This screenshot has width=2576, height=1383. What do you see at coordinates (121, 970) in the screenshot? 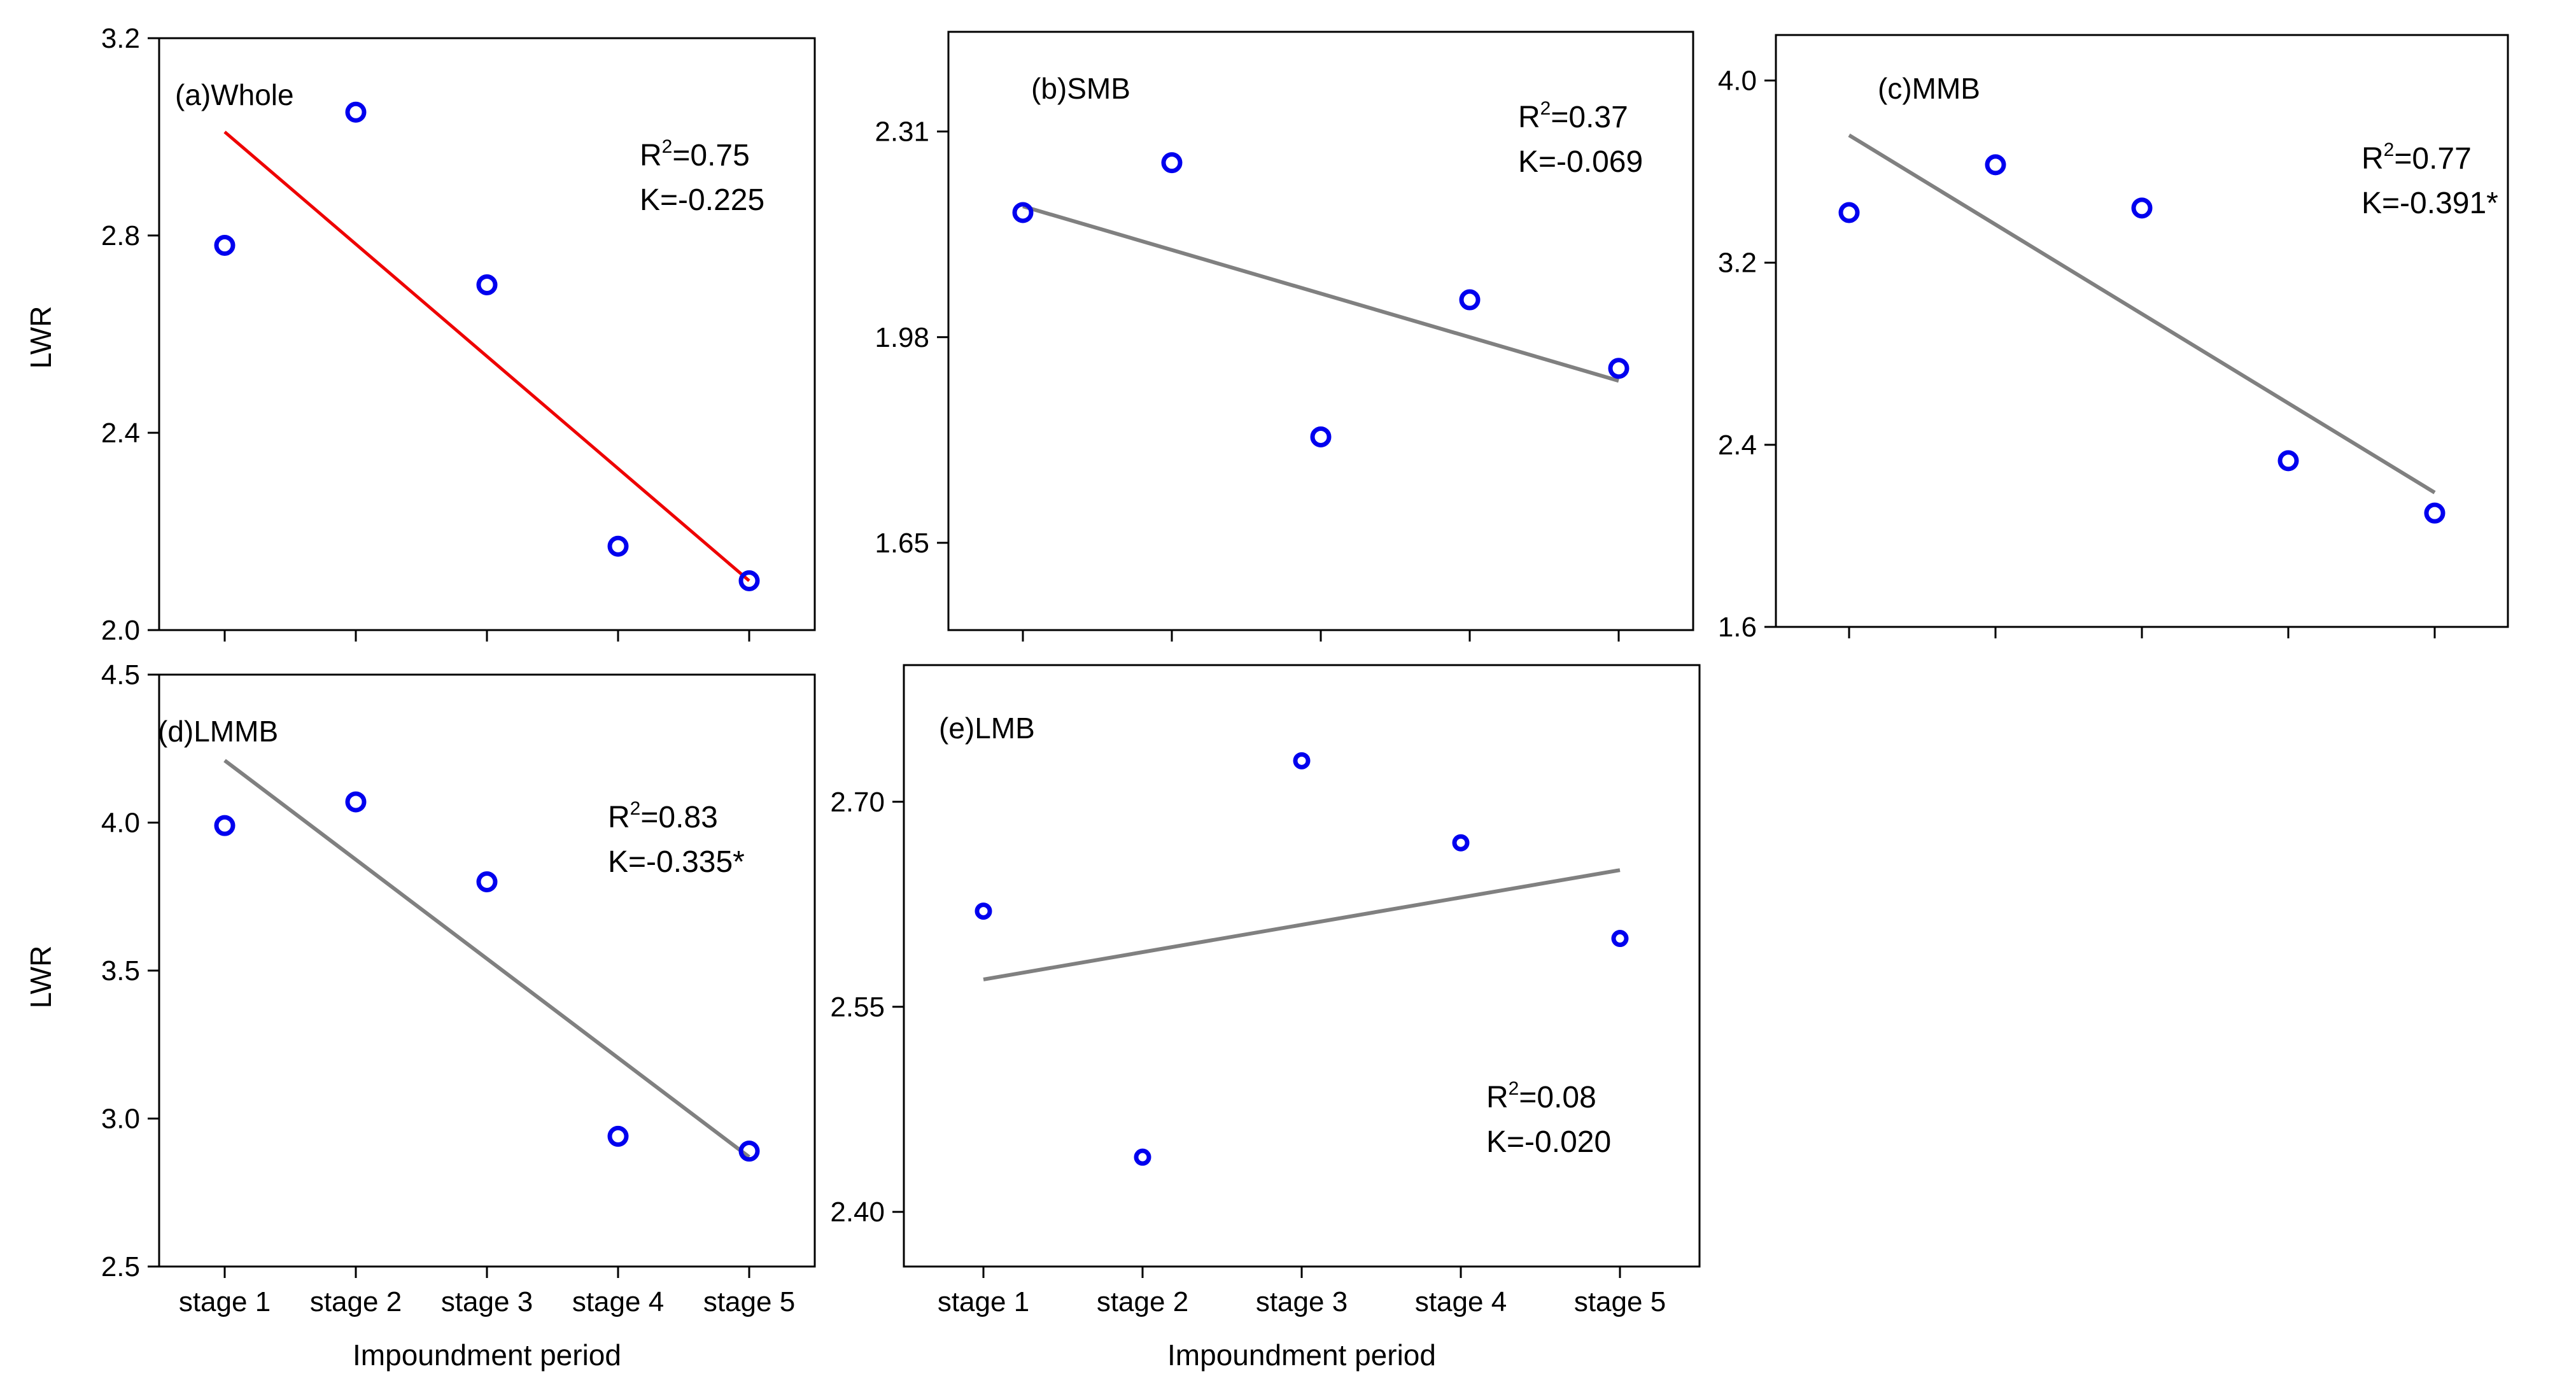
I see `y-tick-label: 3.5` at bounding box center [121, 970].